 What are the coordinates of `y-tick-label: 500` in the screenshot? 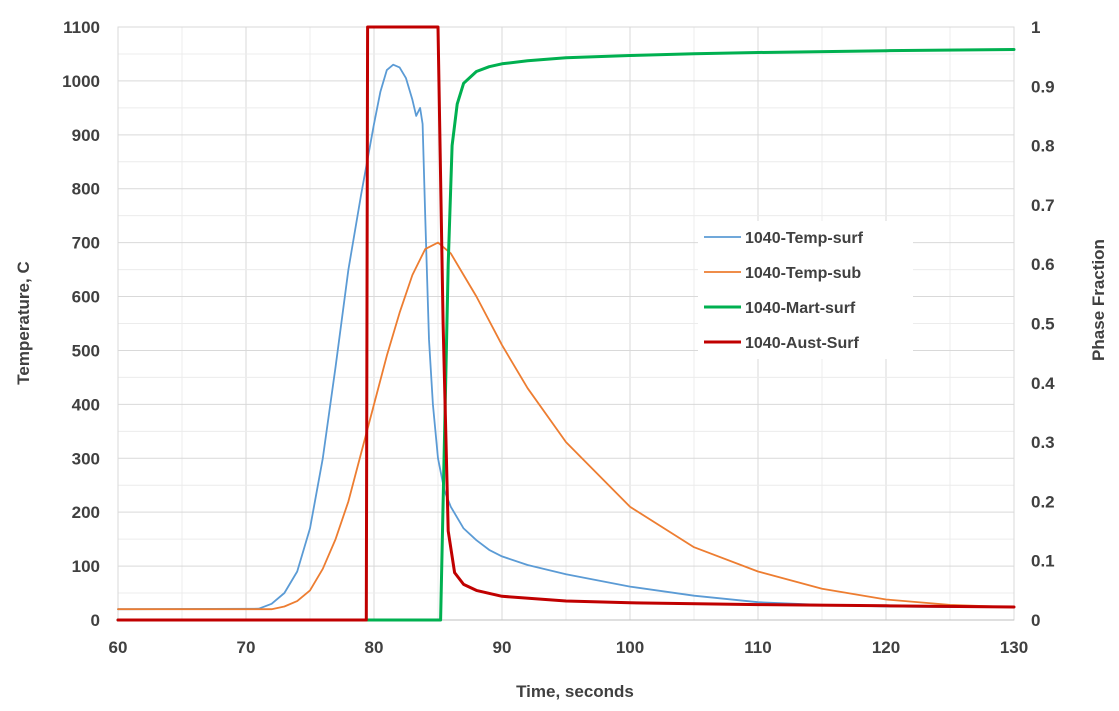 It's located at (86, 350).